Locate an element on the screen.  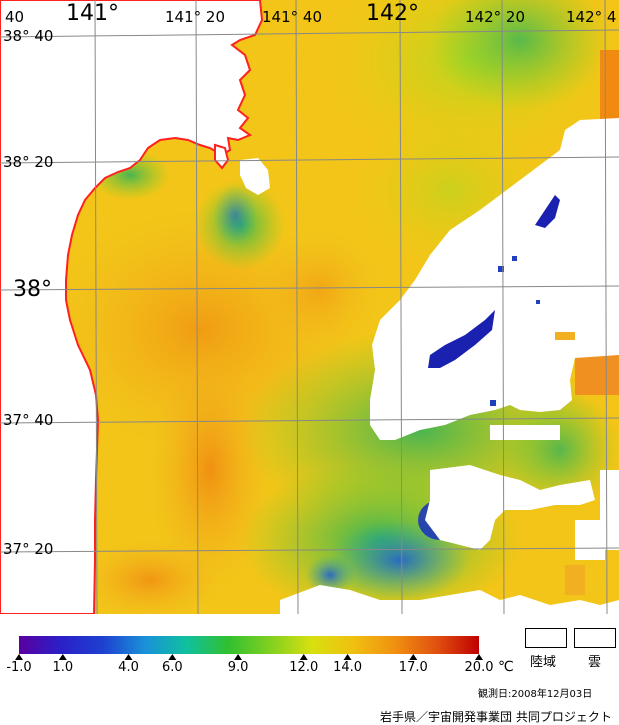
credit-text: 岩手県／宇宙開発事業団 共同プロジェクト is located at coordinates (496, 717).